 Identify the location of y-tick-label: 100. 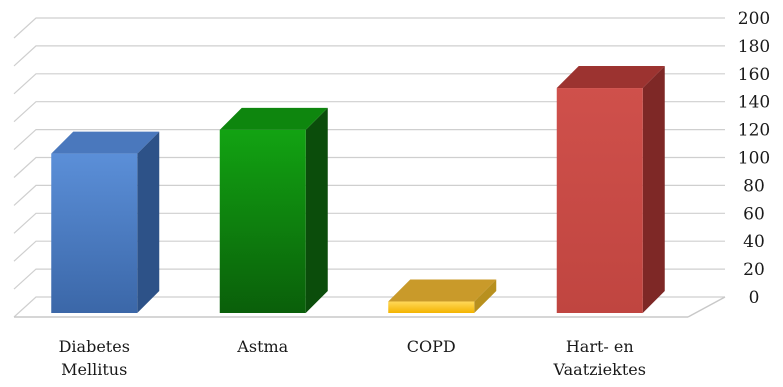
(754, 159).